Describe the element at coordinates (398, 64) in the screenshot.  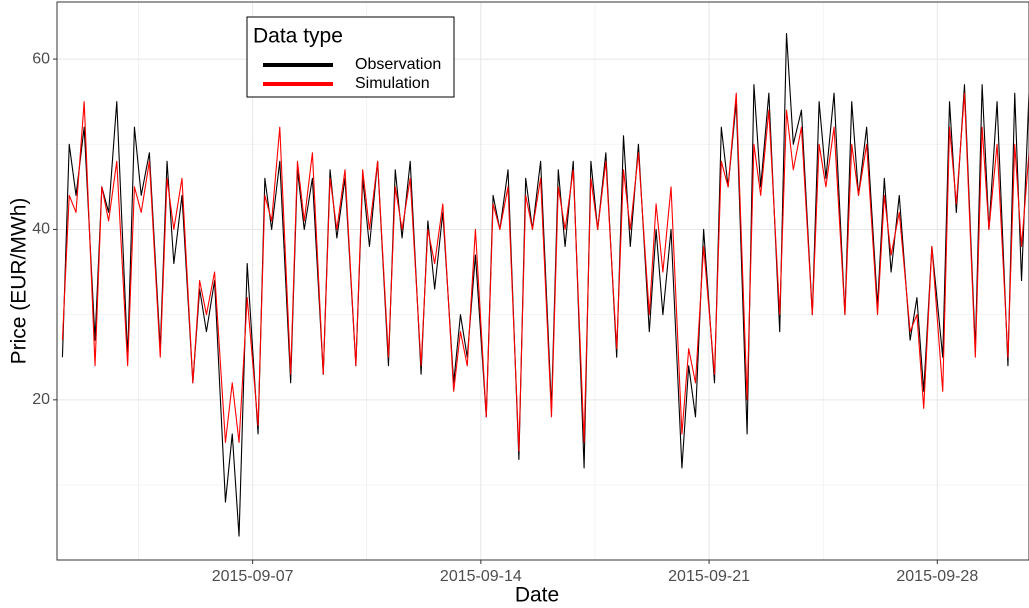
I see `legend-label: Observation` at that location.